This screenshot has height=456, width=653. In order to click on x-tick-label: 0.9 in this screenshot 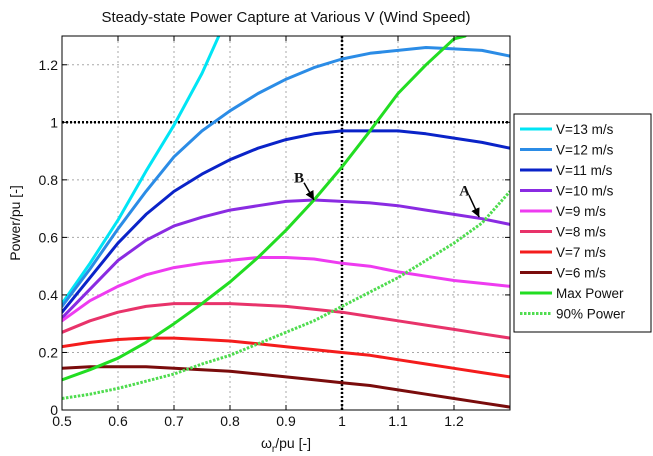, I will do `click(286, 421)`.